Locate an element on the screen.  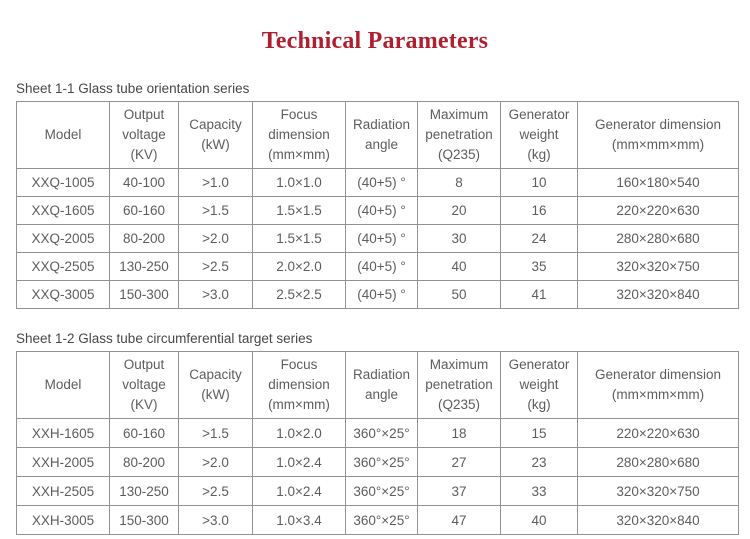
table-cell: 1.0×1.0 is located at coordinates (299, 182).